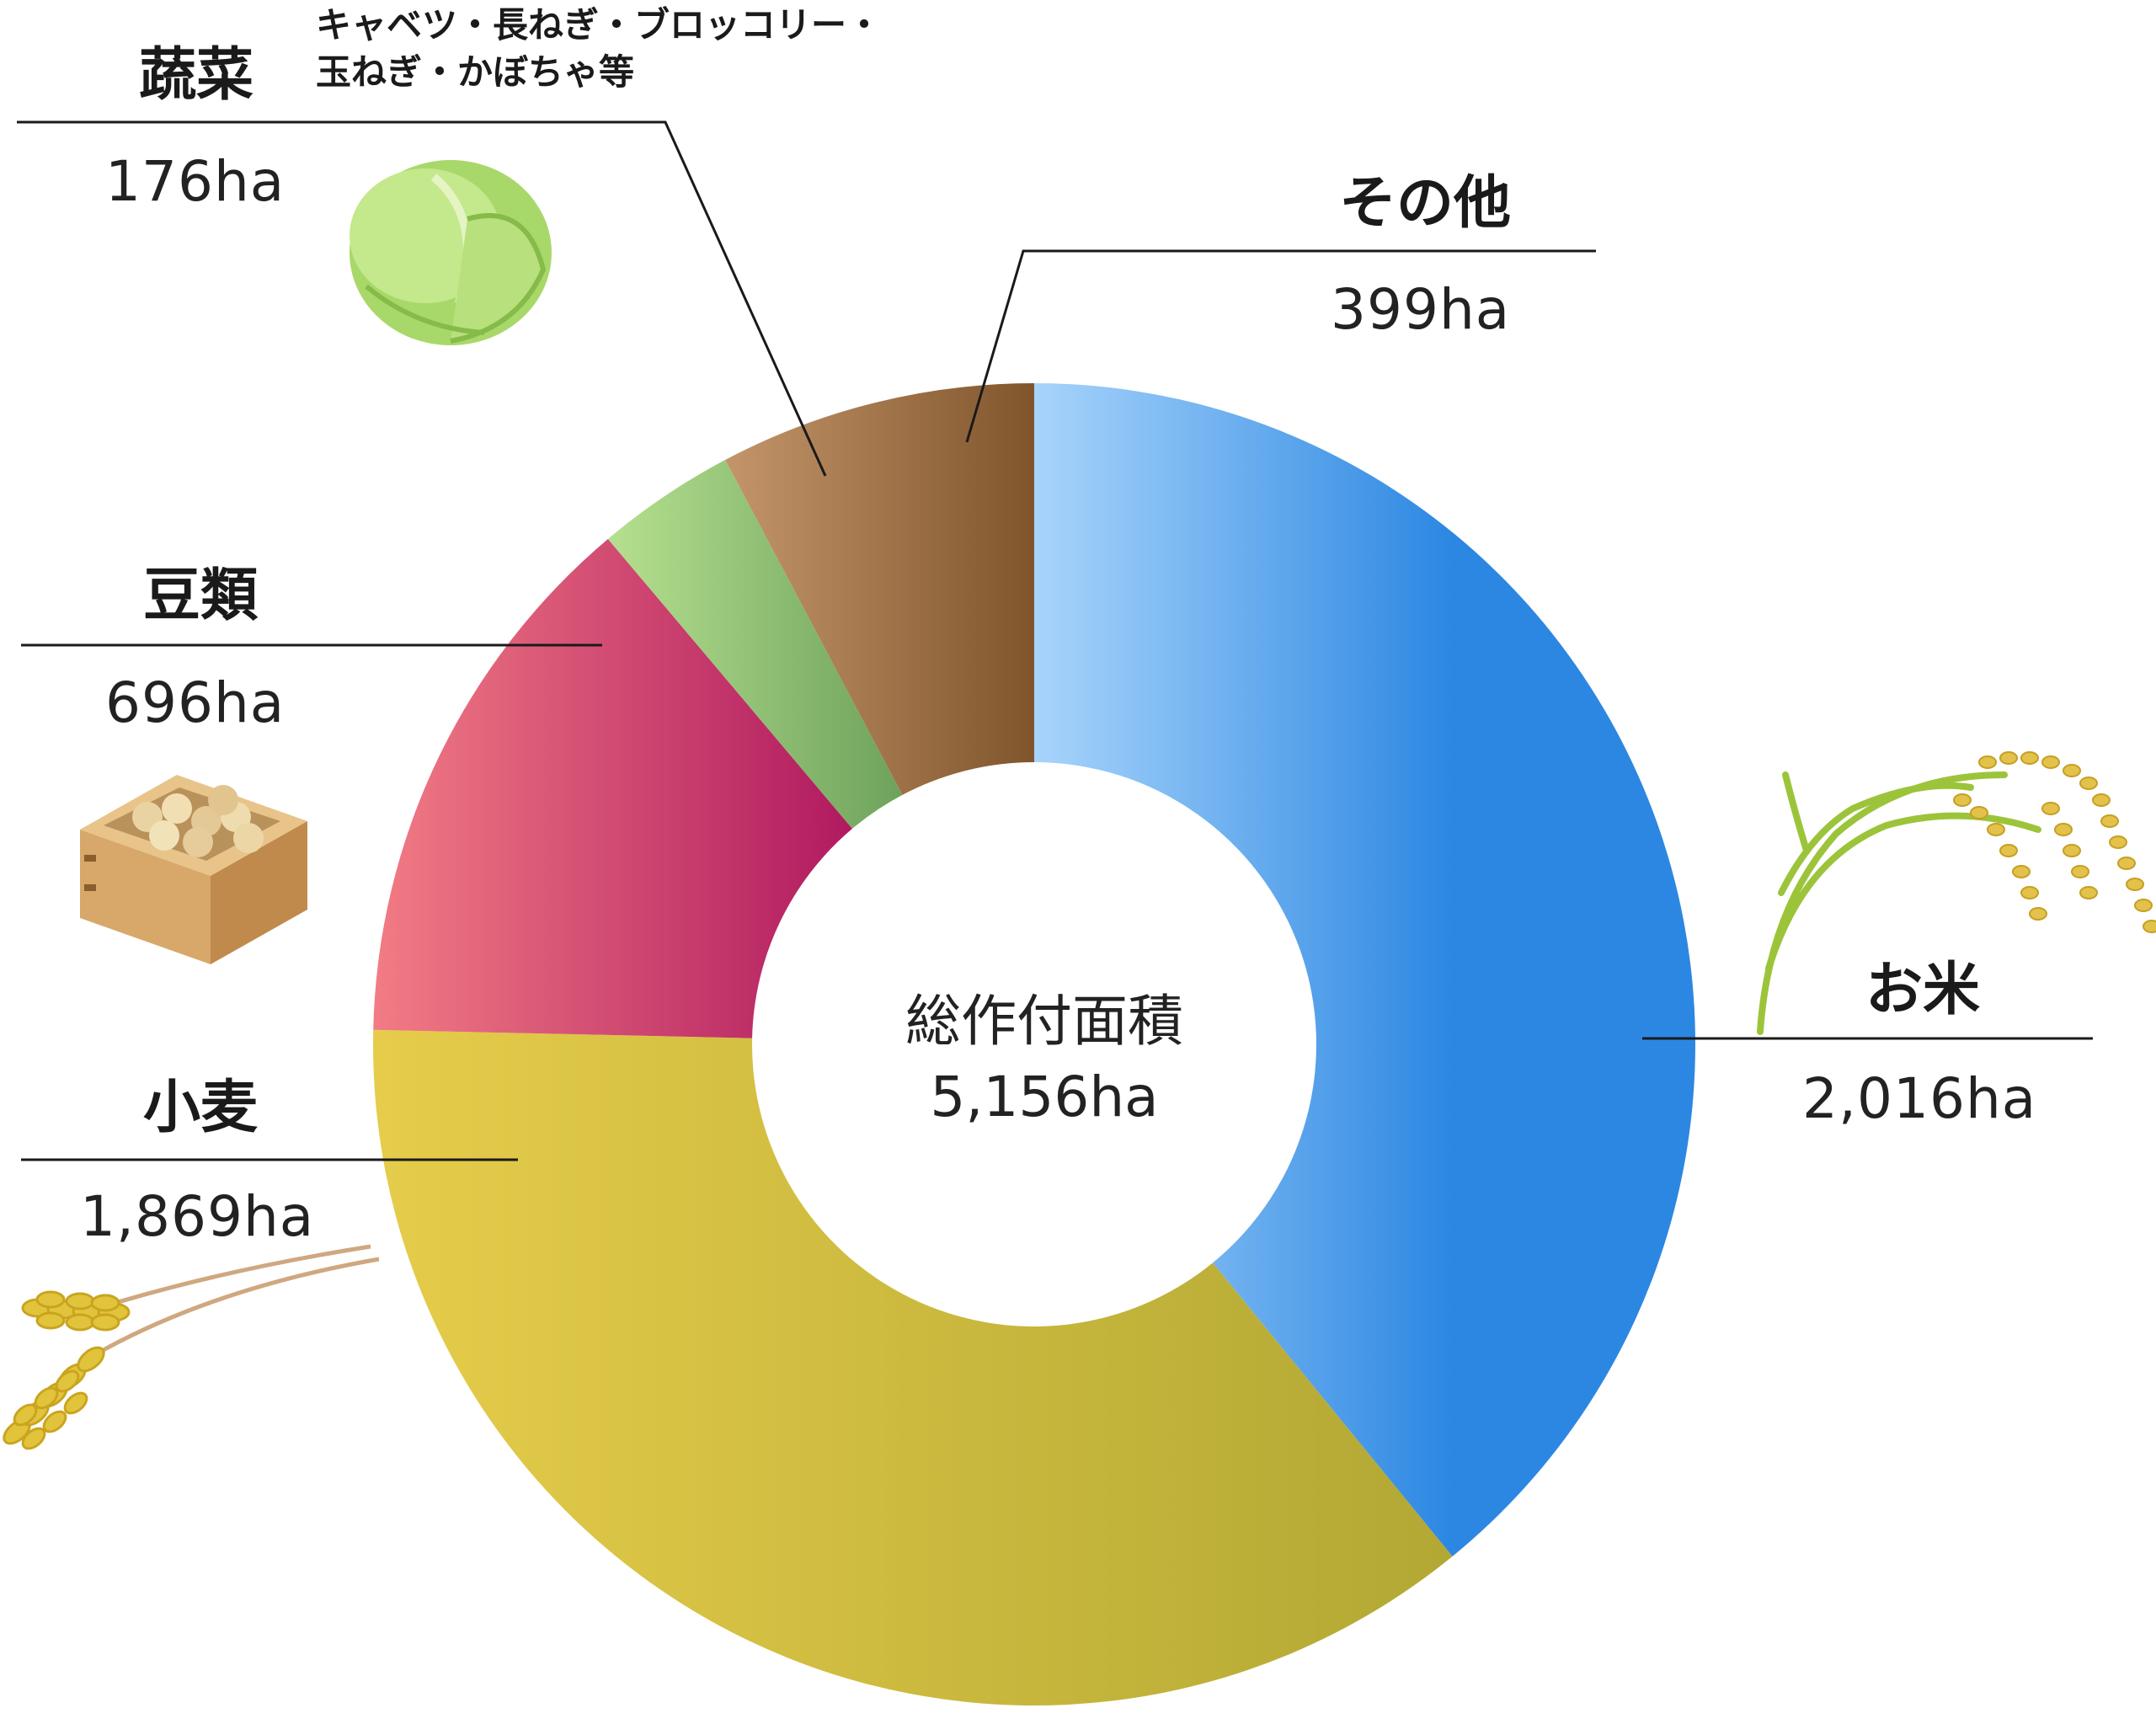  I want to click on center-title: 総作付面積, so click(1044, 1021).